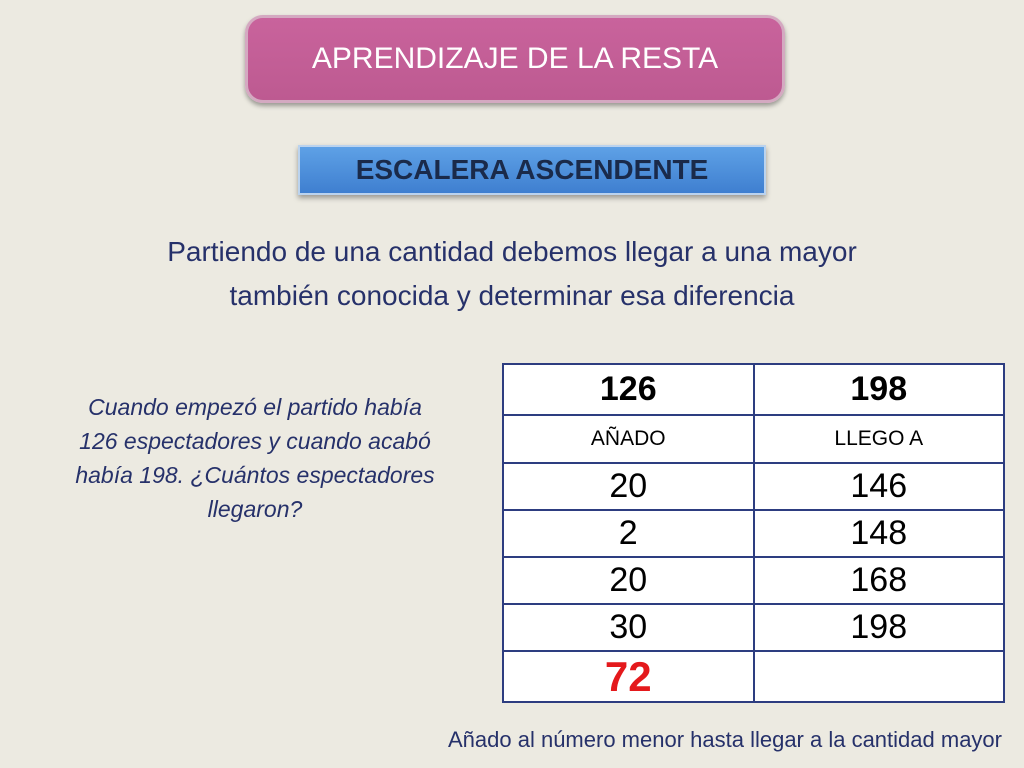  What do you see at coordinates (878, 676) in the screenshot?
I see `empty-cell` at bounding box center [878, 676].